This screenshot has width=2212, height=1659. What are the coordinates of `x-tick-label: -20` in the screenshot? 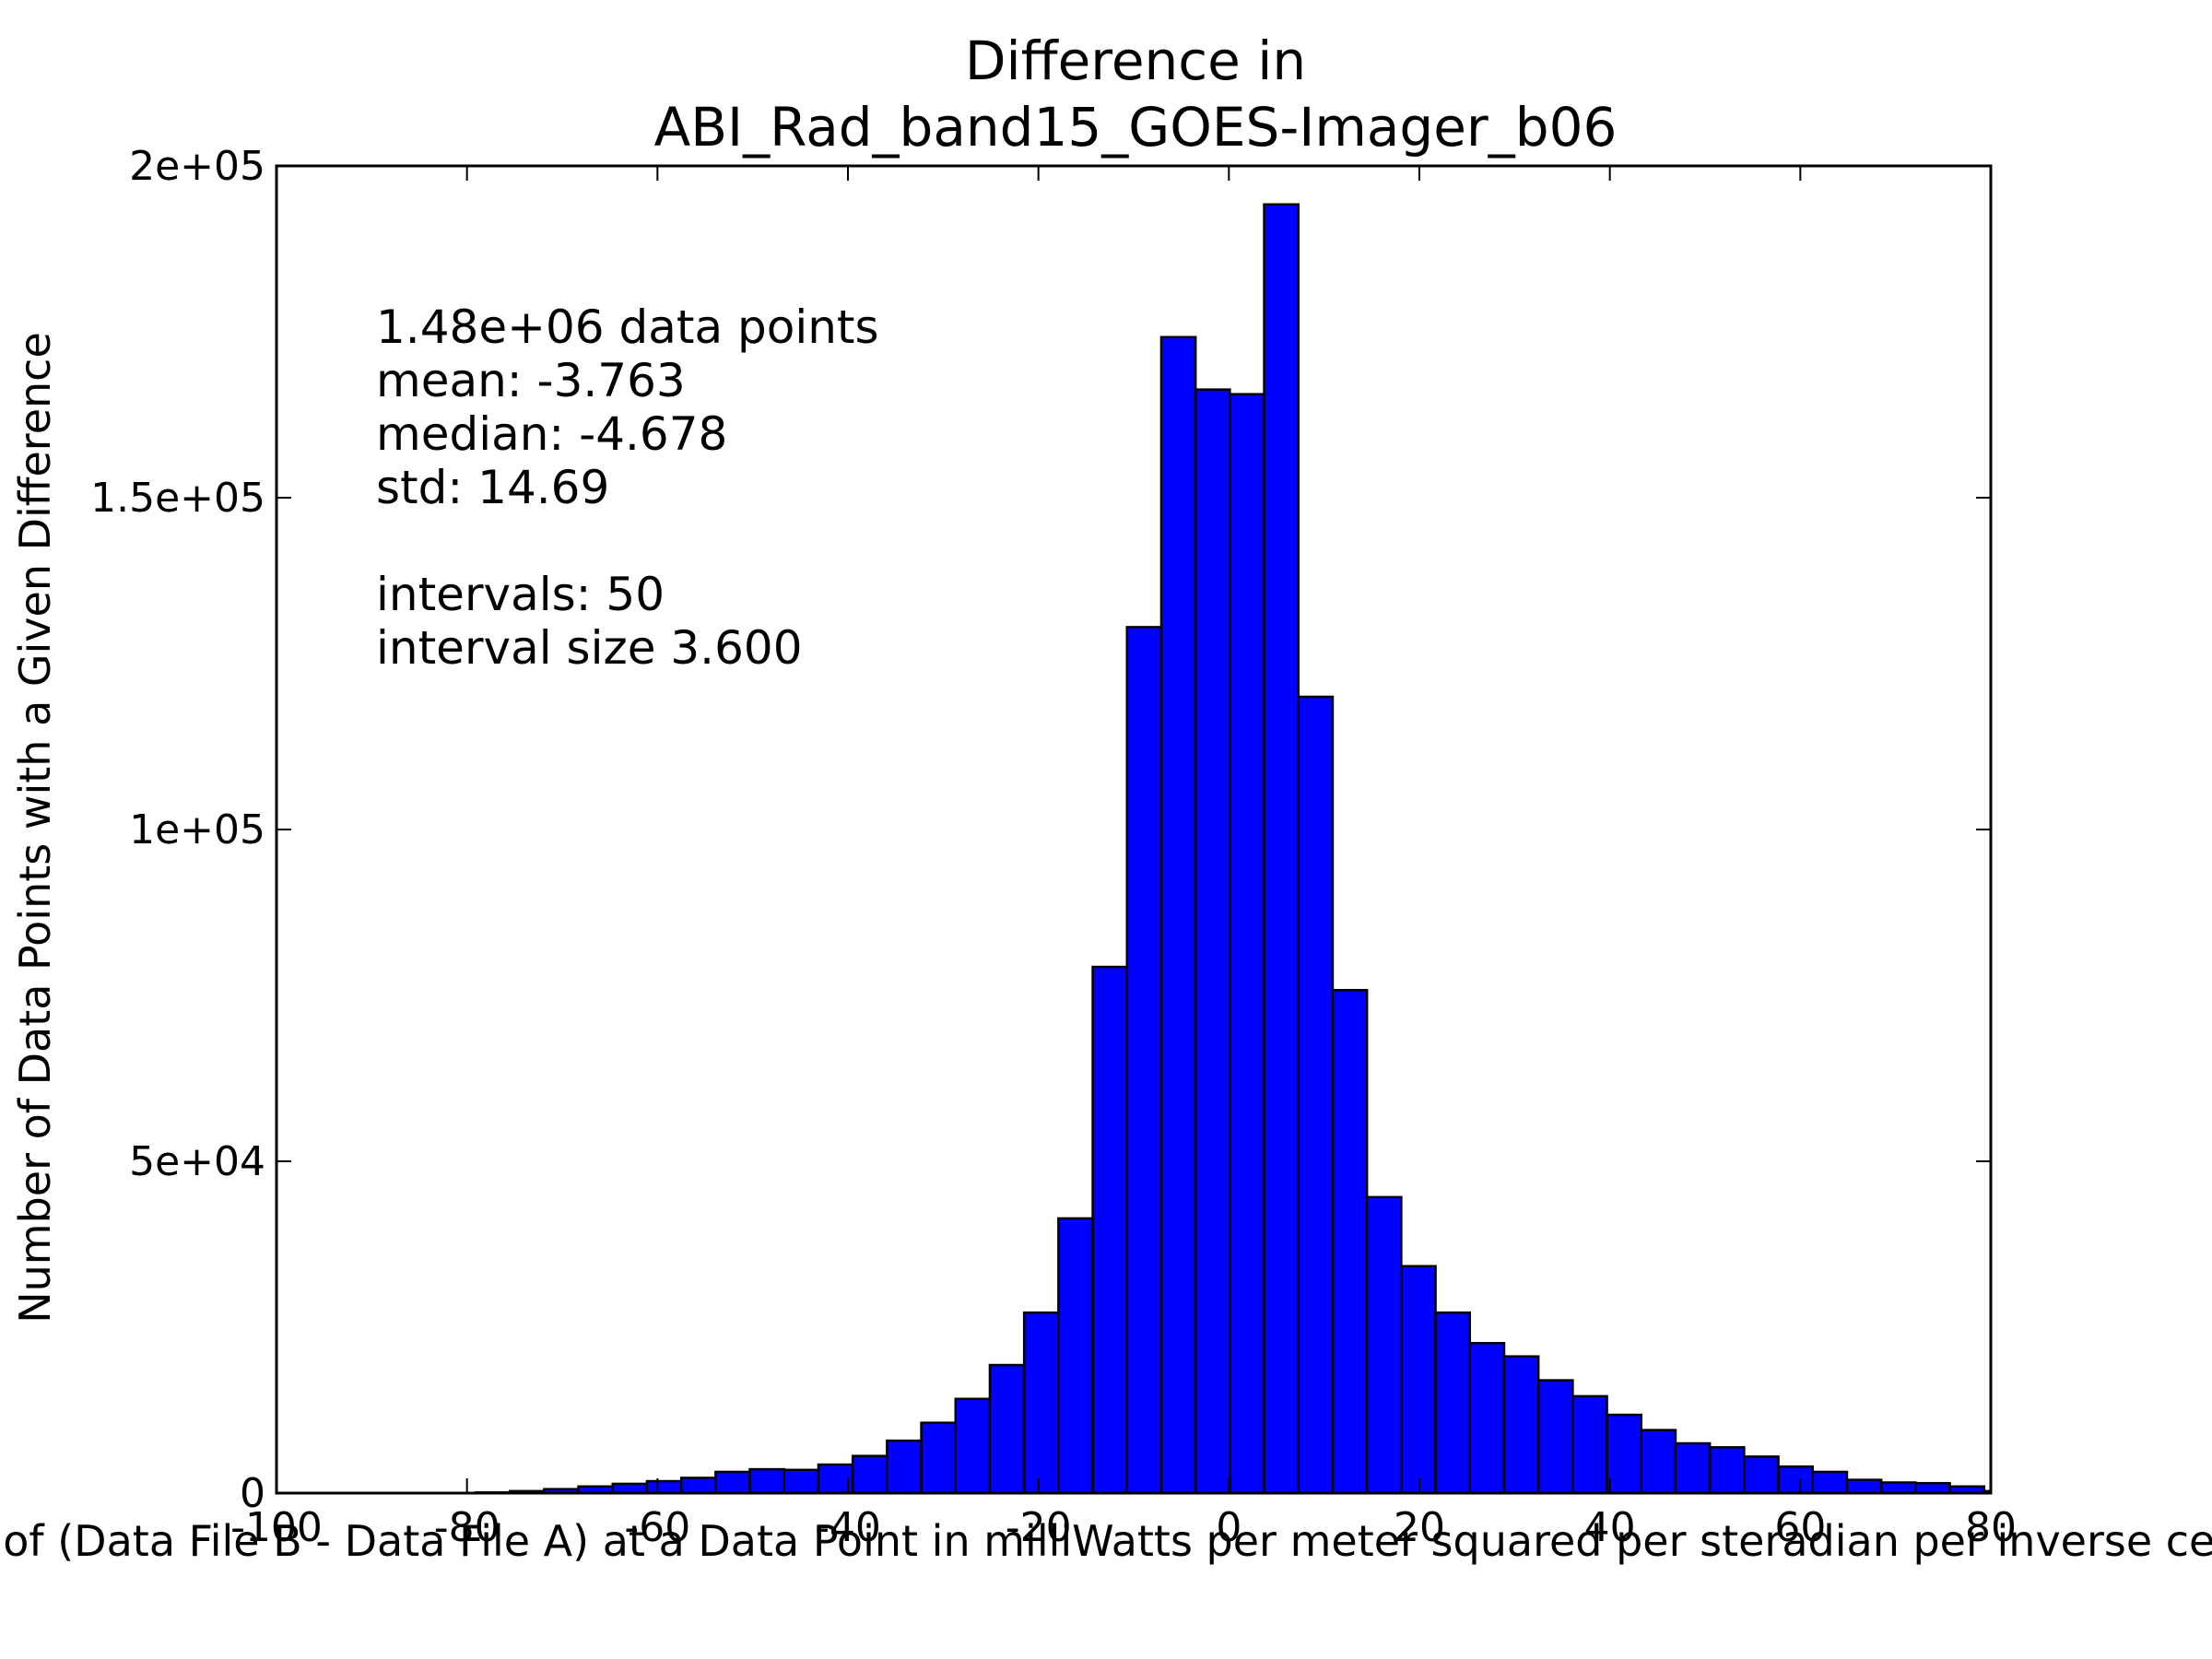 It's located at (1039, 1527).